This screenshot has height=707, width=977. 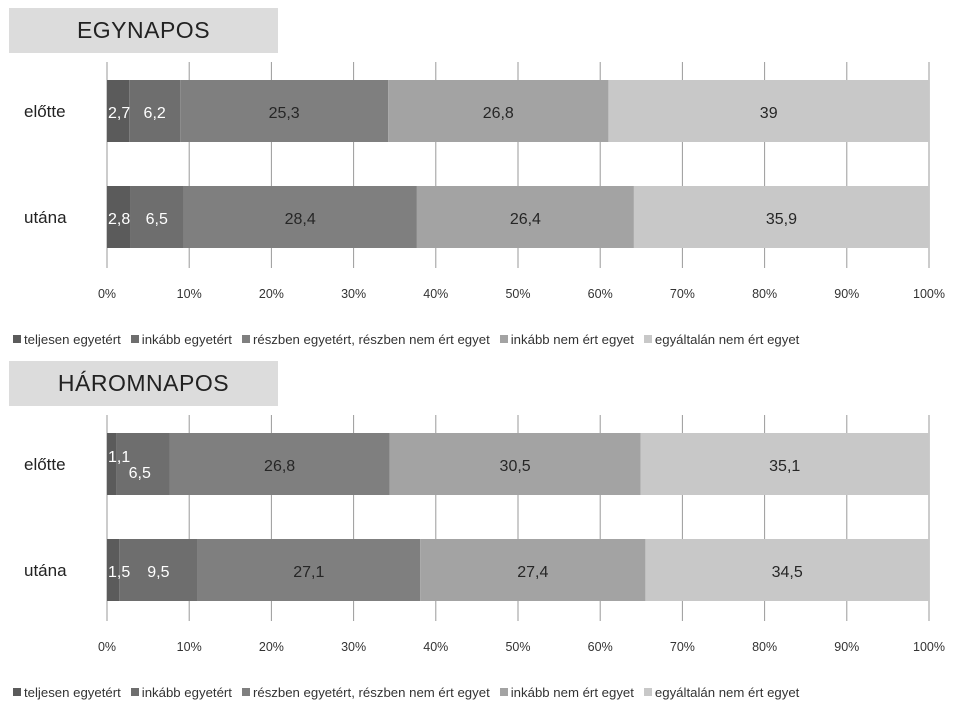 I want to click on chart-title-box: EGYNAPOS, so click(x=143, y=30).